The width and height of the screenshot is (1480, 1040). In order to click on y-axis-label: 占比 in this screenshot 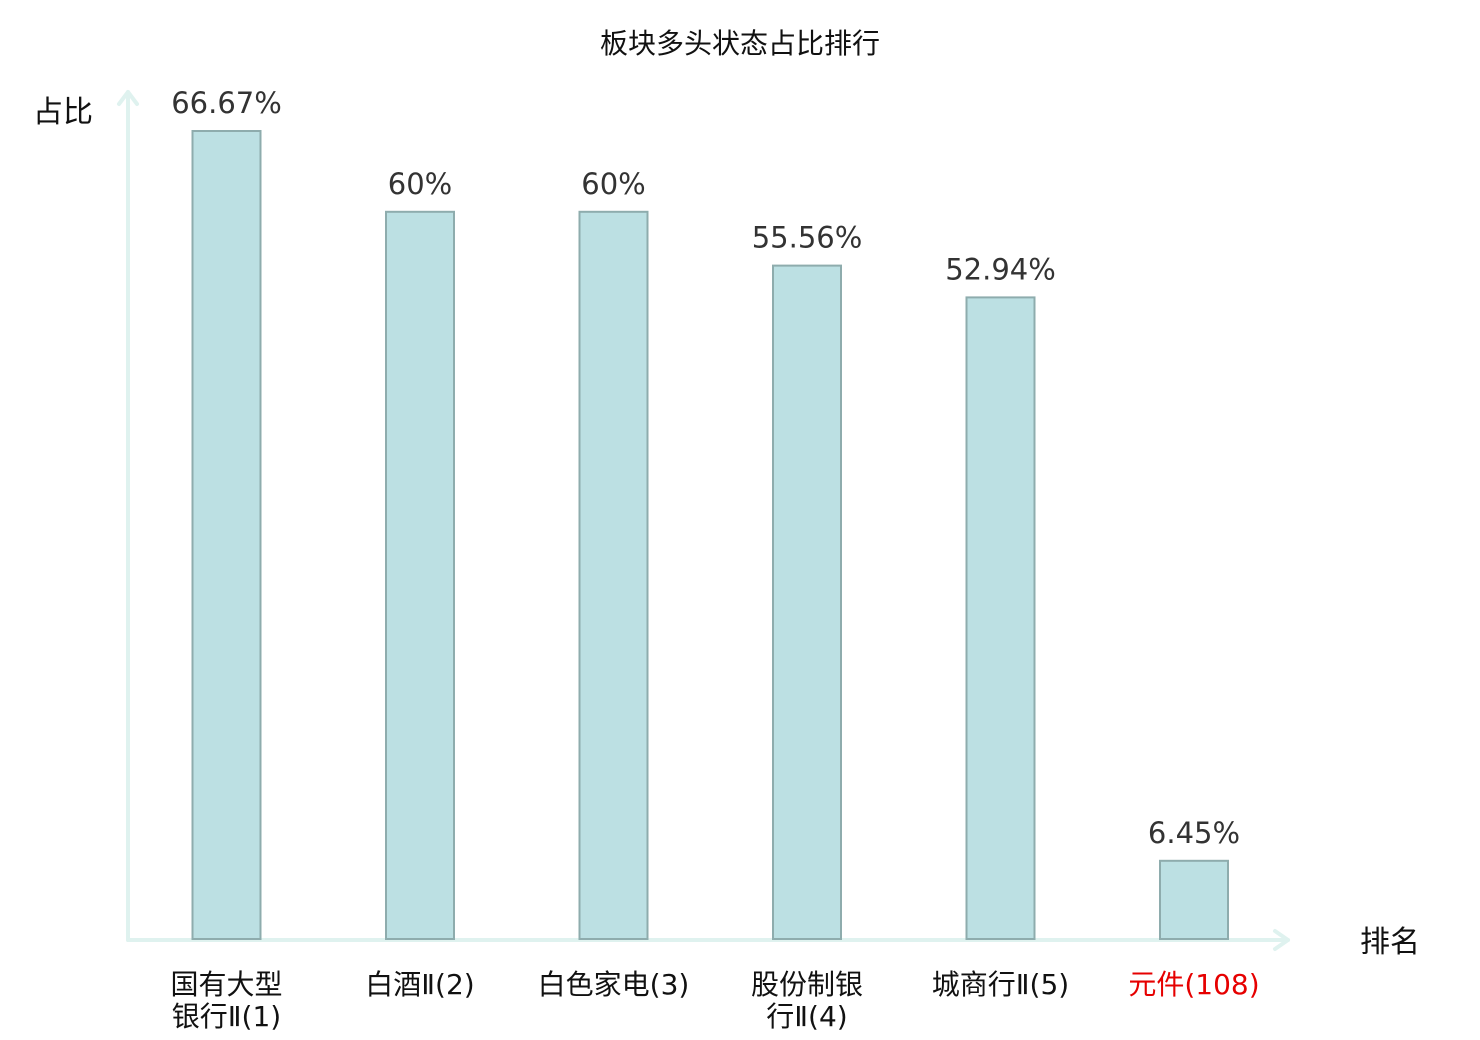, I will do `click(63, 112)`.